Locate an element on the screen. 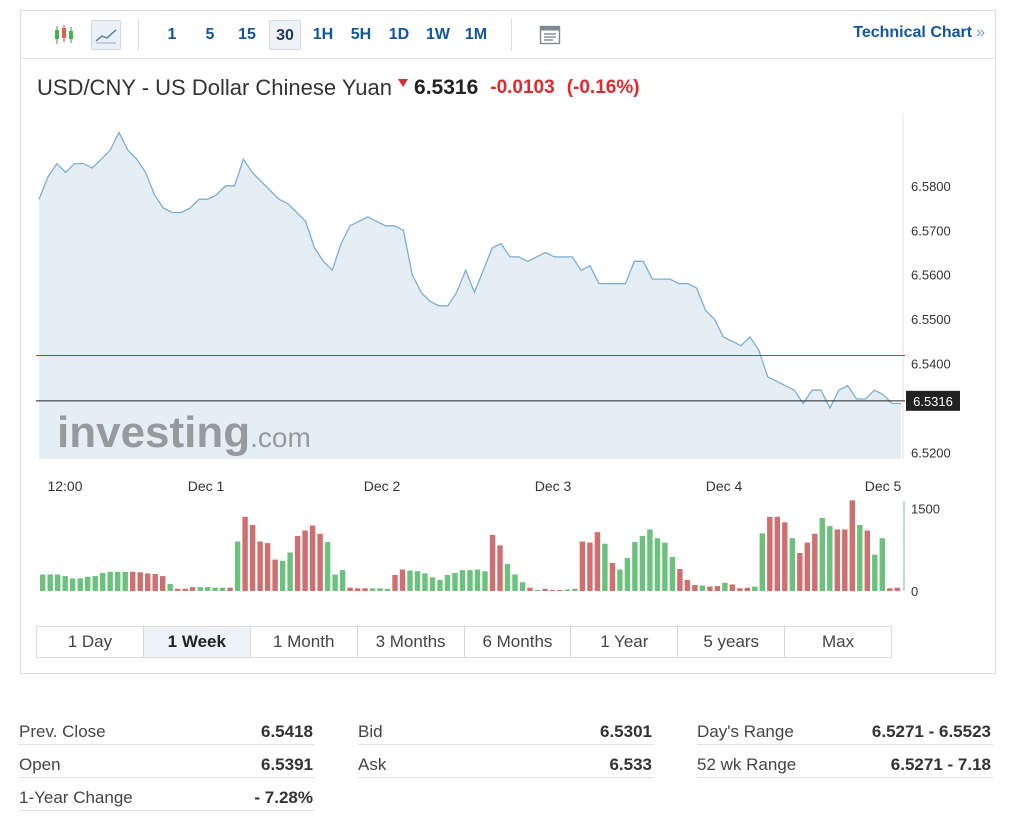 Image resolution: width=1012 pixels, height=830 pixels. last-price: 6.5316 is located at coordinates (446, 87).